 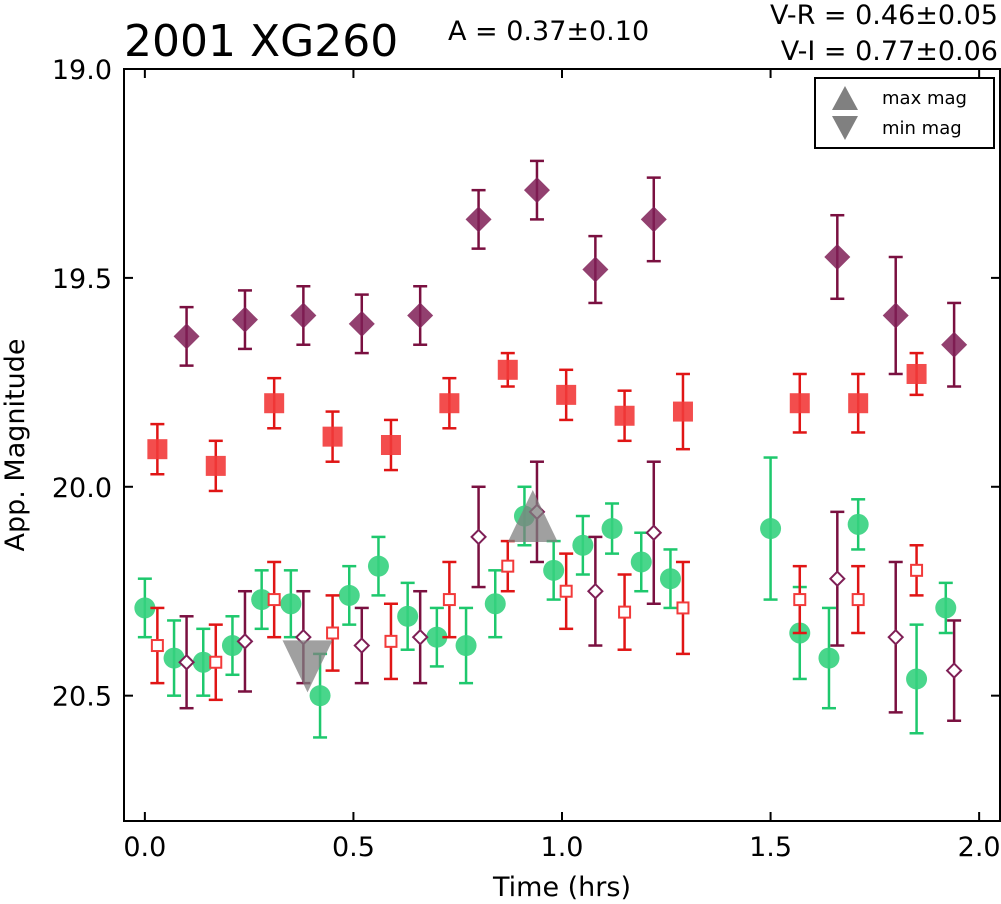 I want to click on x-tick-label: 1.0, so click(x=562, y=847).